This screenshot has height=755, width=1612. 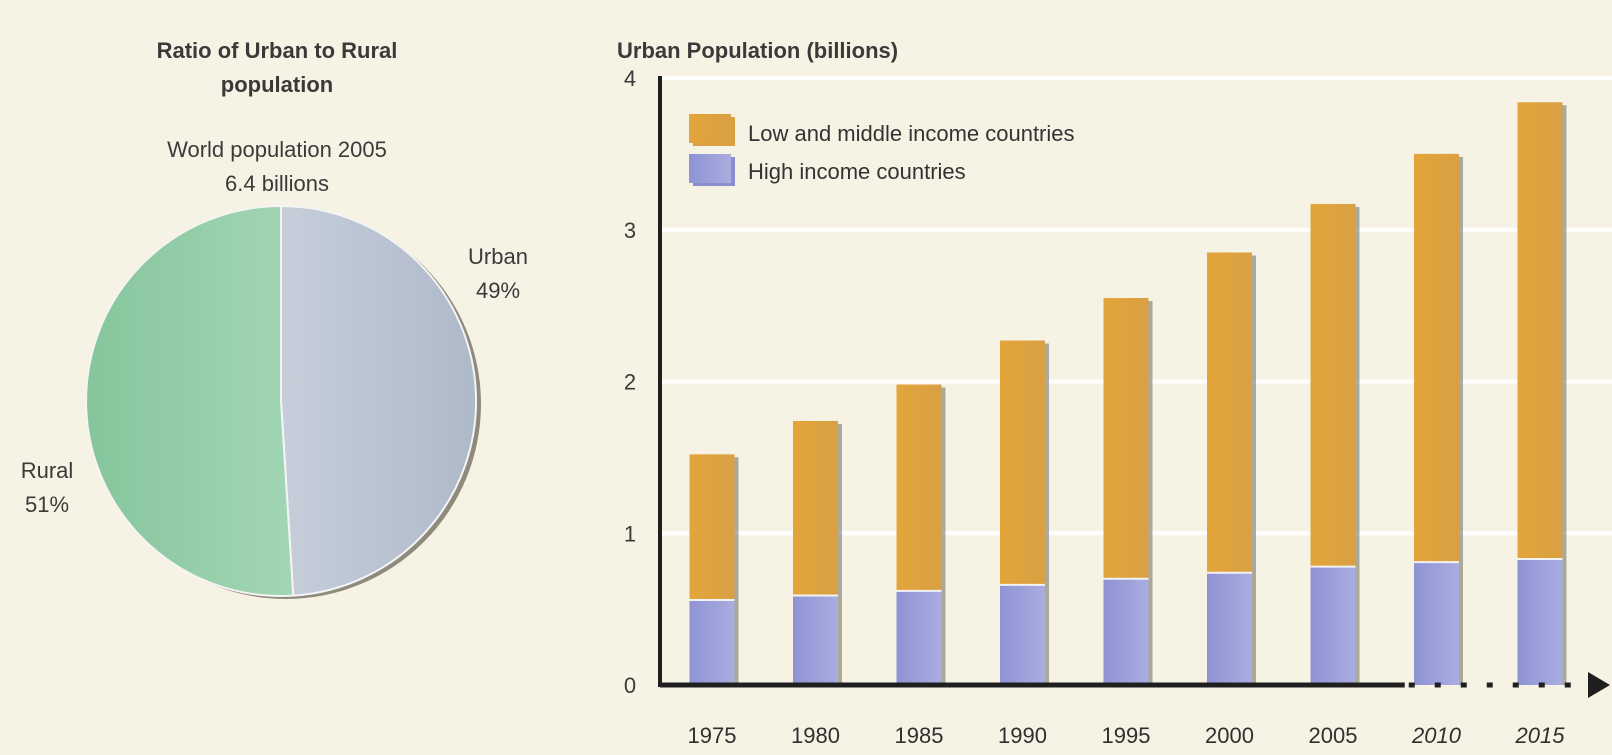 What do you see at coordinates (1333, 385) in the screenshot?
I see `bar-low-middle-income-2005` at bounding box center [1333, 385].